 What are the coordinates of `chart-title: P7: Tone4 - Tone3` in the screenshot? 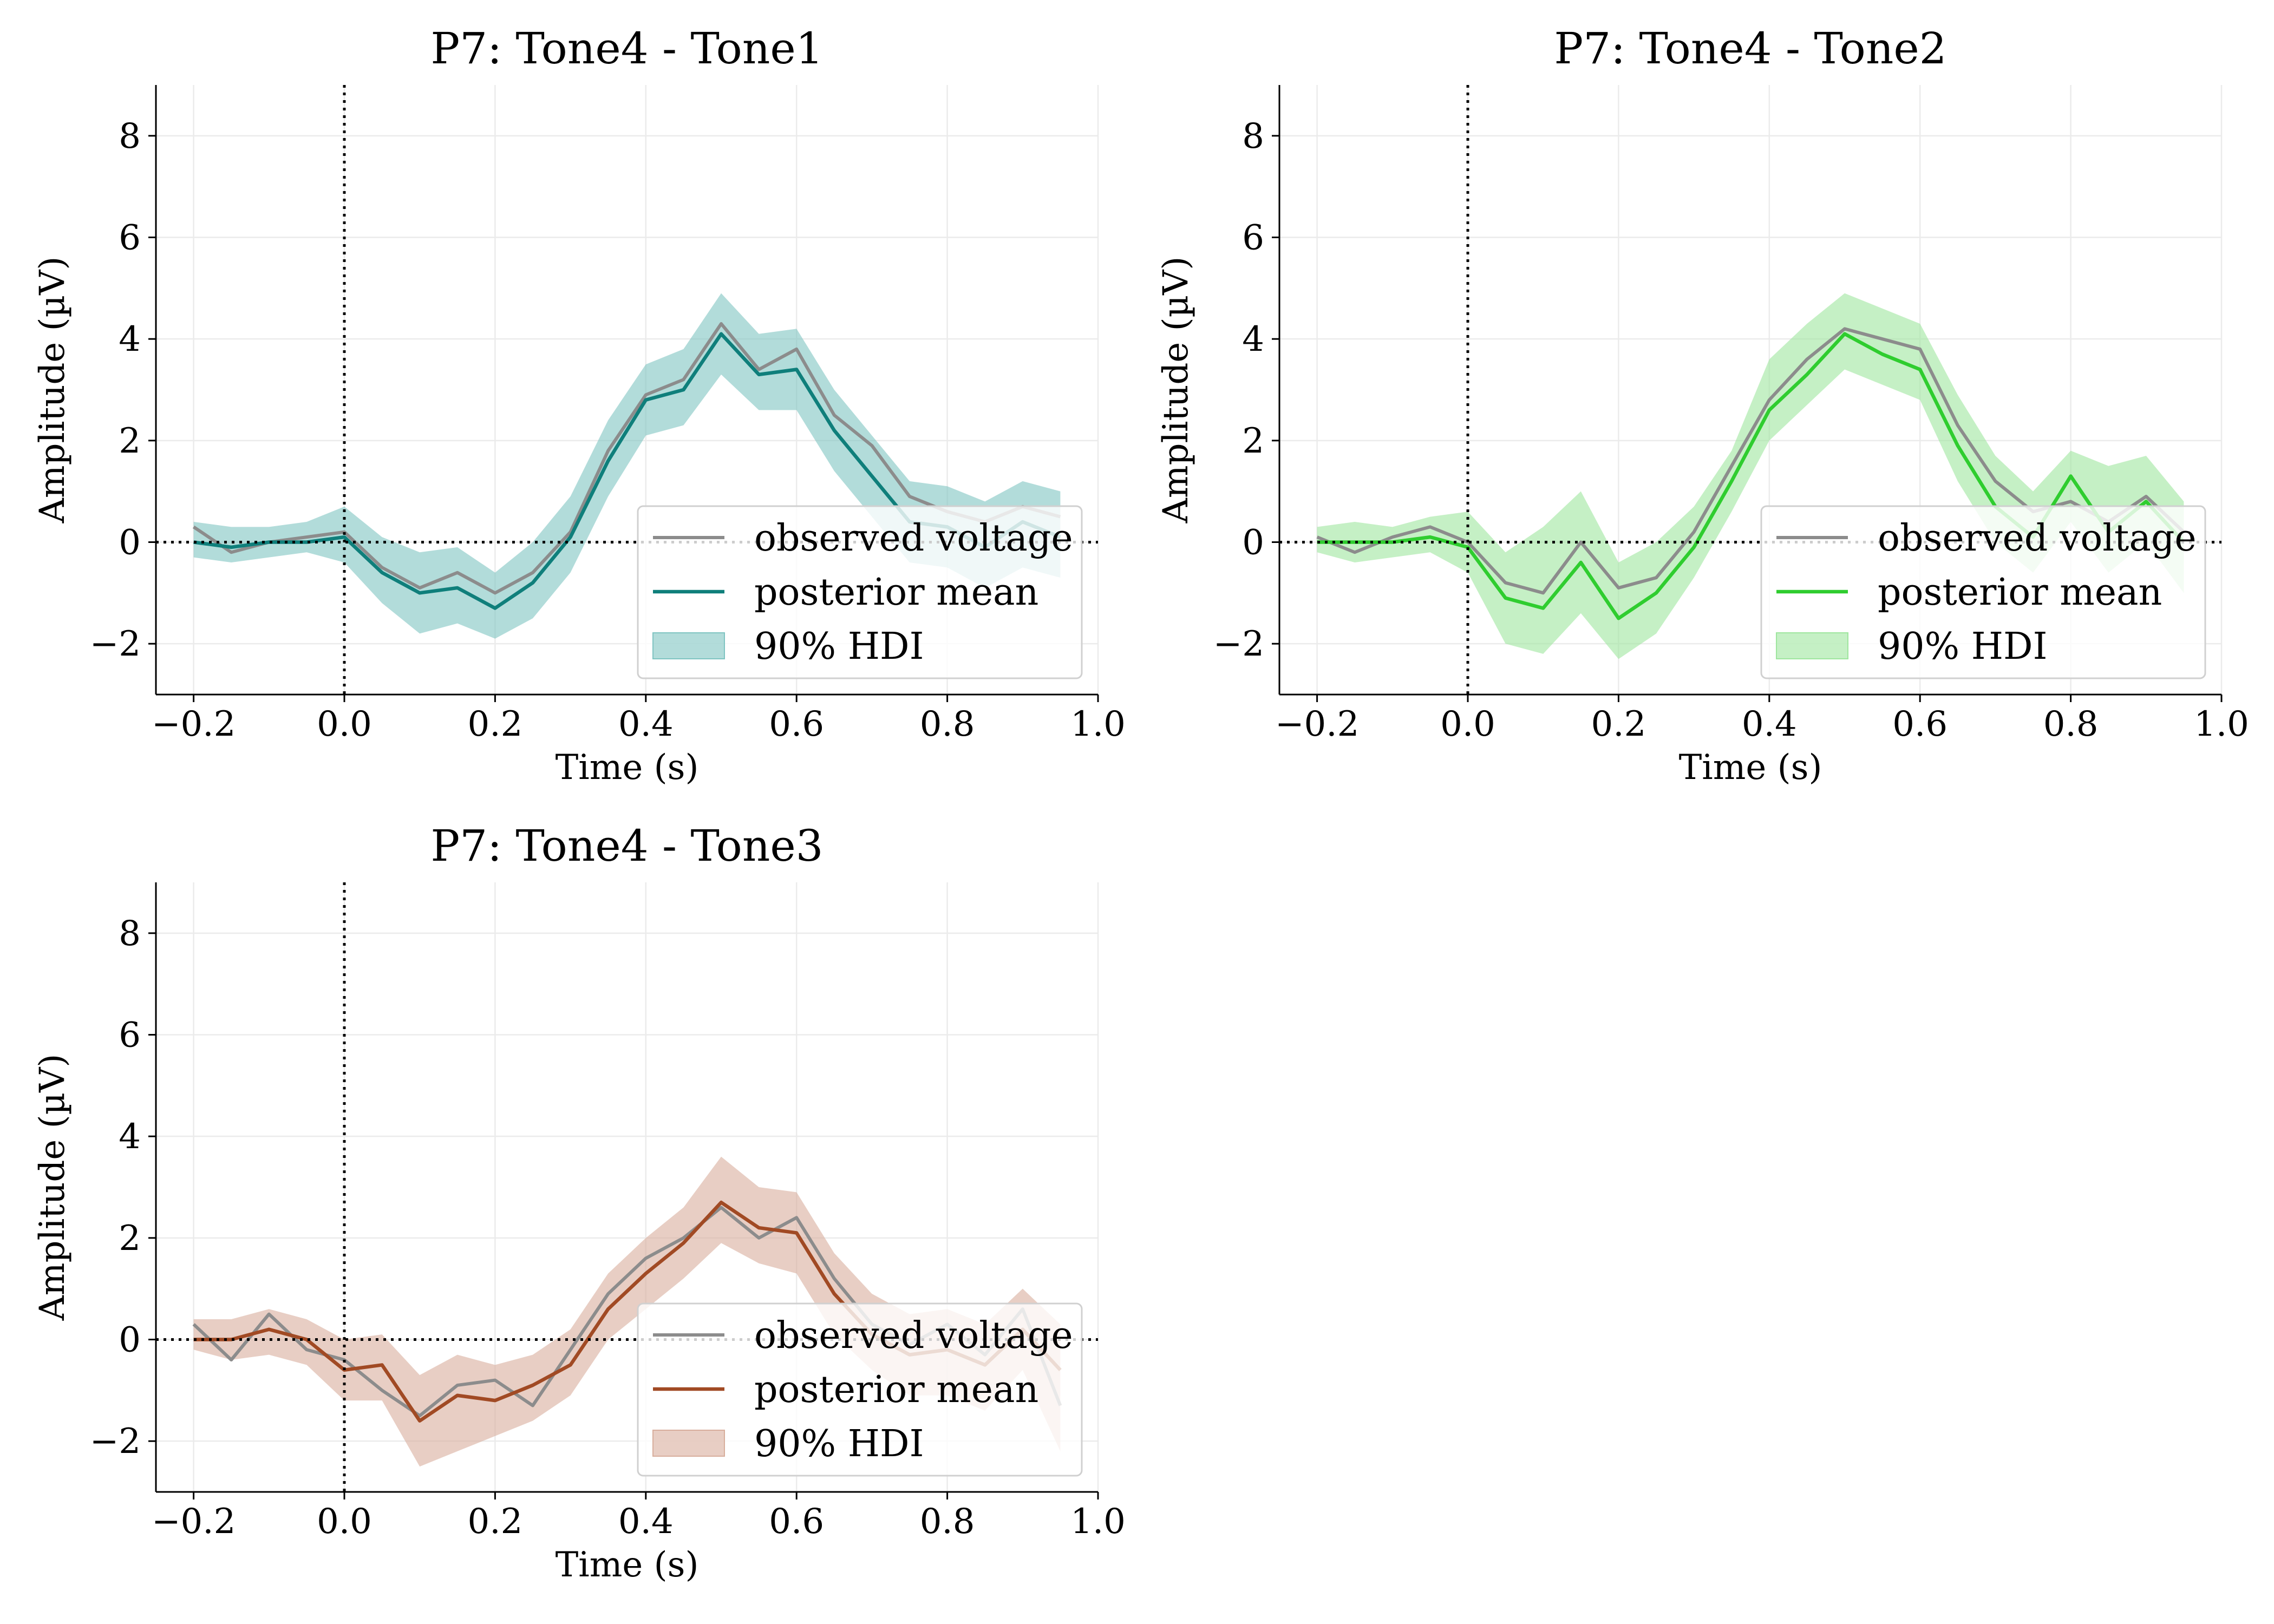 It's located at (626, 846).